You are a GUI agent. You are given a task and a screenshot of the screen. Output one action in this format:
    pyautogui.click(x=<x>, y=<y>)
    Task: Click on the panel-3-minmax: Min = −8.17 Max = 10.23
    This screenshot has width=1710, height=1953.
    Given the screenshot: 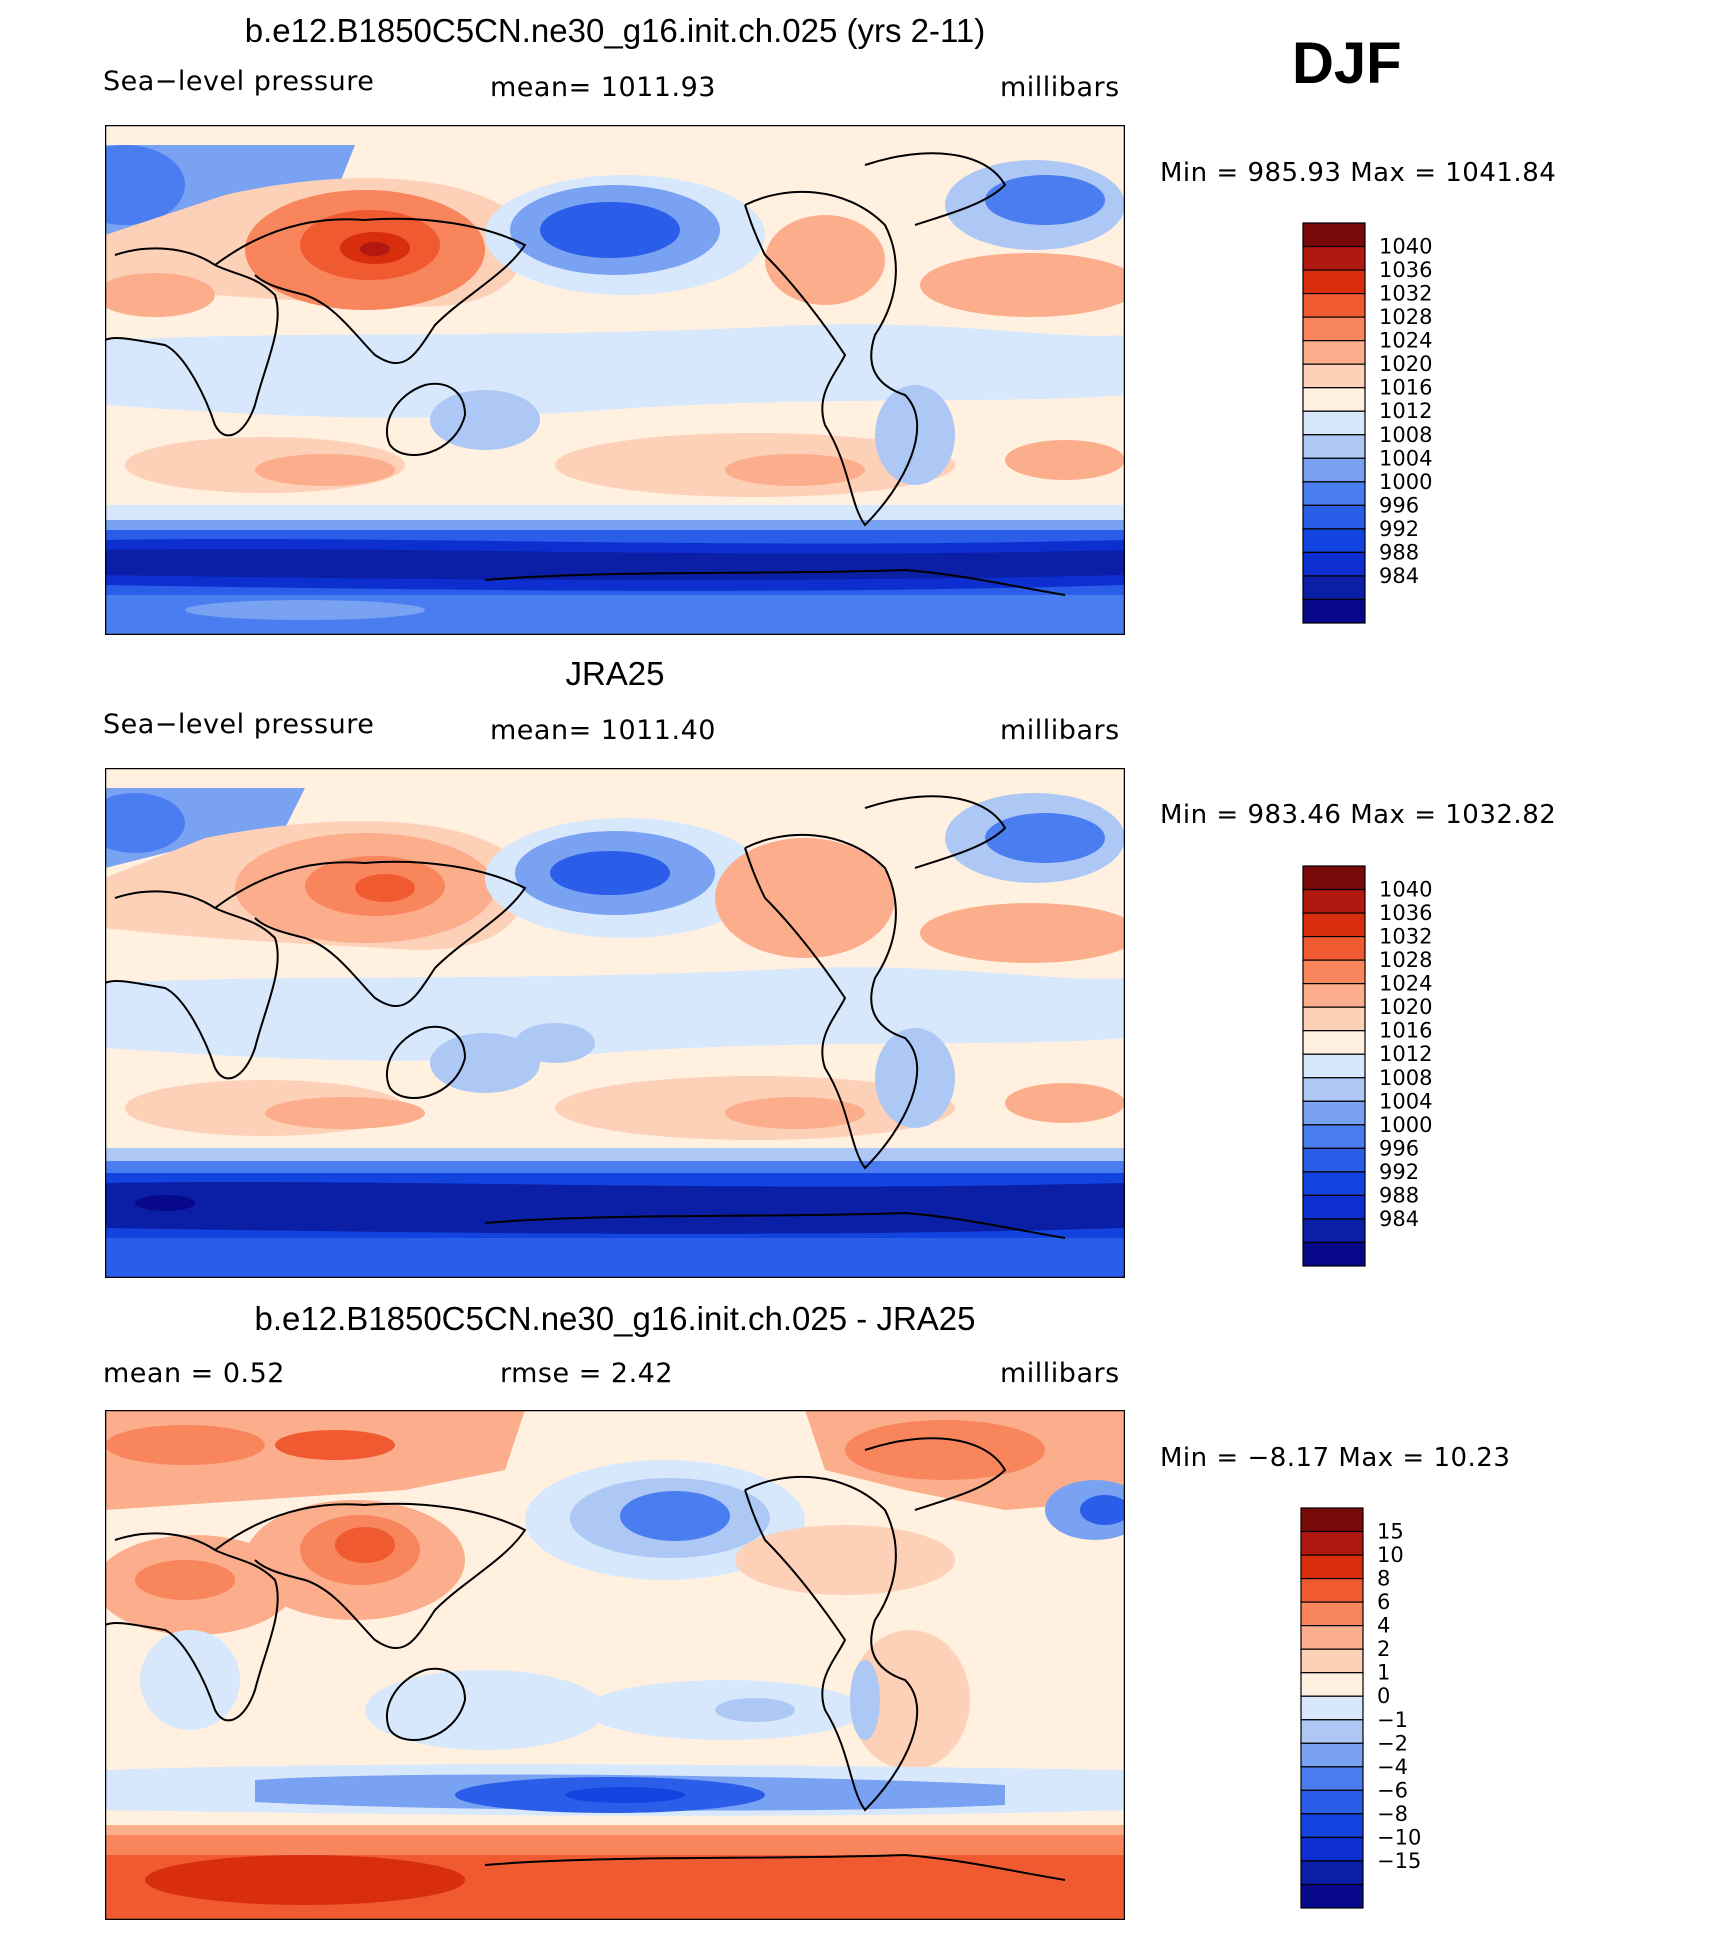 What is the action you would take?
    pyautogui.click(x=1335, y=1458)
    